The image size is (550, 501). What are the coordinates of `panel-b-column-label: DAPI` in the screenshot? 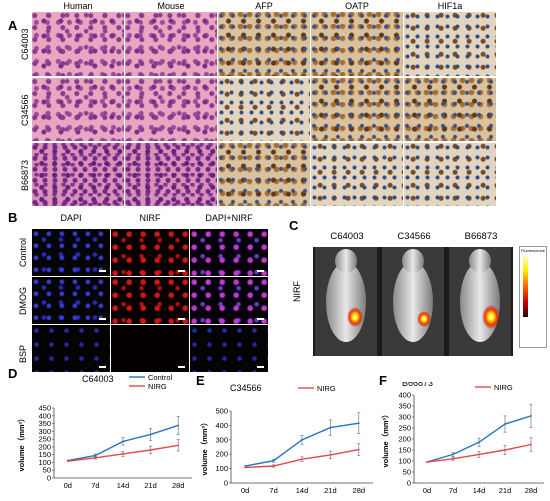 It's located at (71, 218).